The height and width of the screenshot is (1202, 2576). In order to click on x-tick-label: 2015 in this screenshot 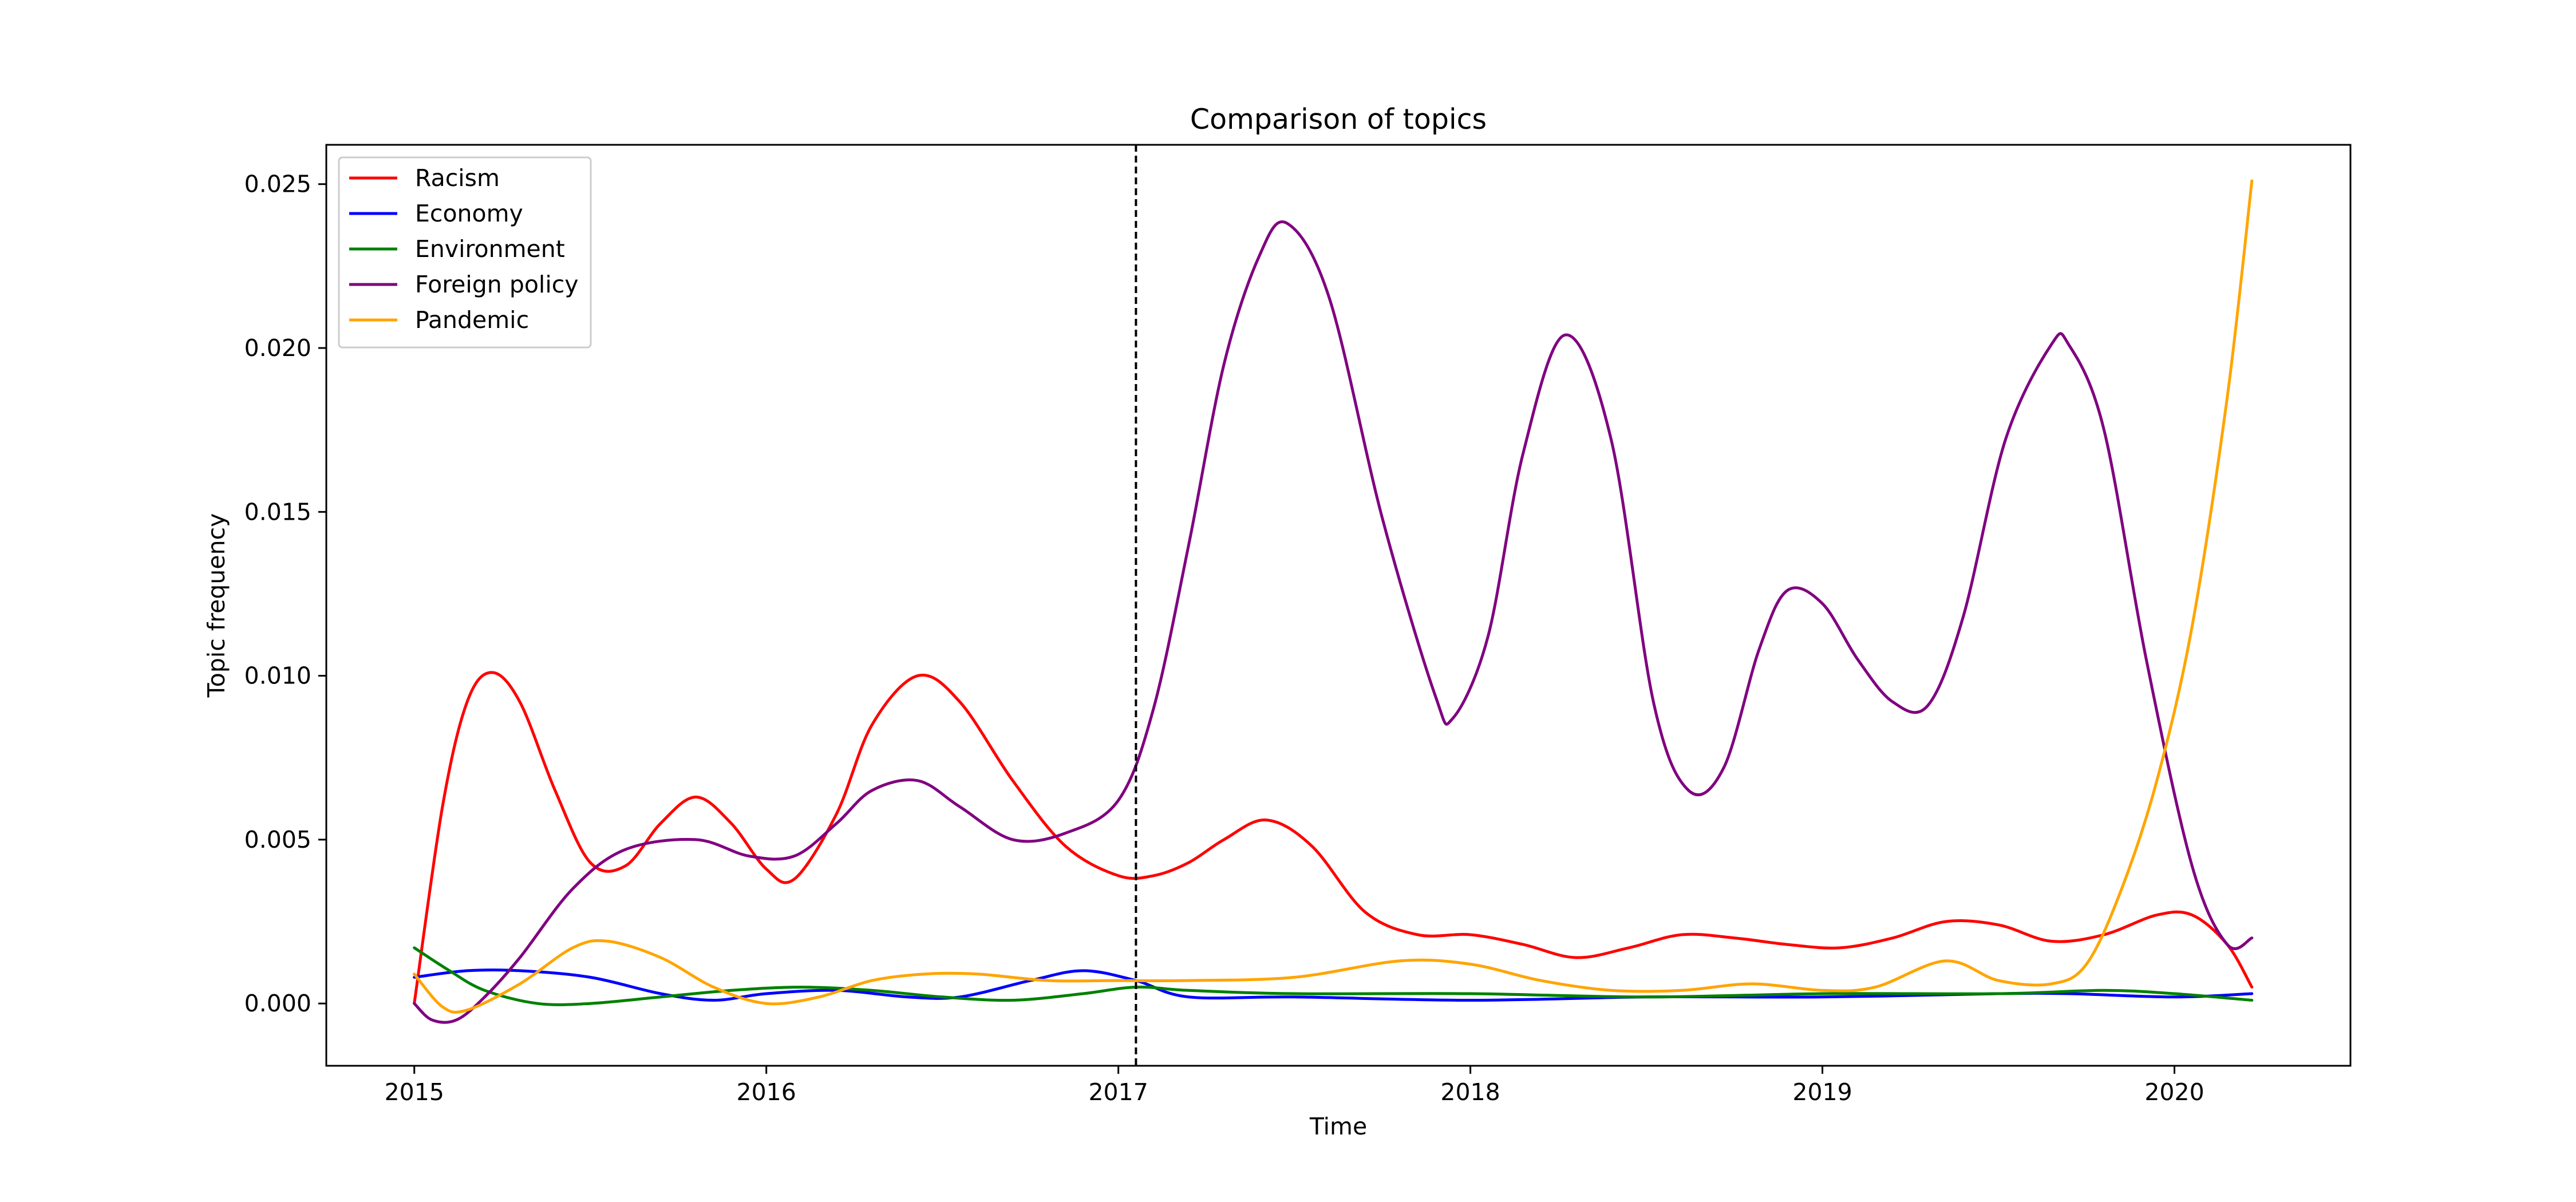, I will do `click(414, 1092)`.